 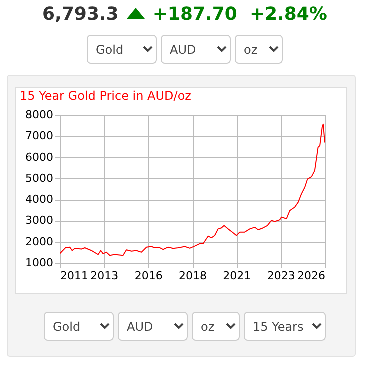 What do you see at coordinates (40, 199) in the screenshot?
I see `y-tick-label: 4000` at bounding box center [40, 199].